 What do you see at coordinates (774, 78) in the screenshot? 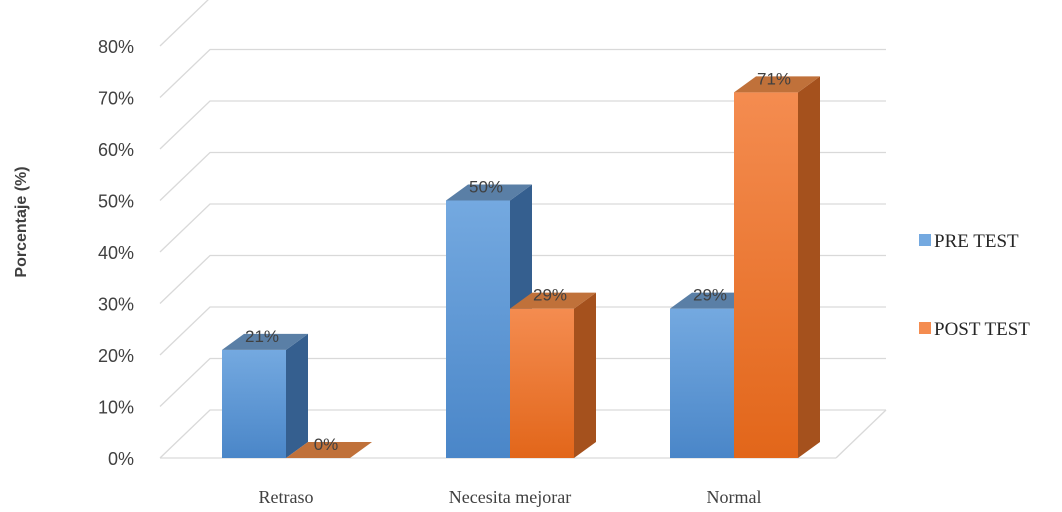
I see `data-label: 71%` at bounding box center [774, 78].